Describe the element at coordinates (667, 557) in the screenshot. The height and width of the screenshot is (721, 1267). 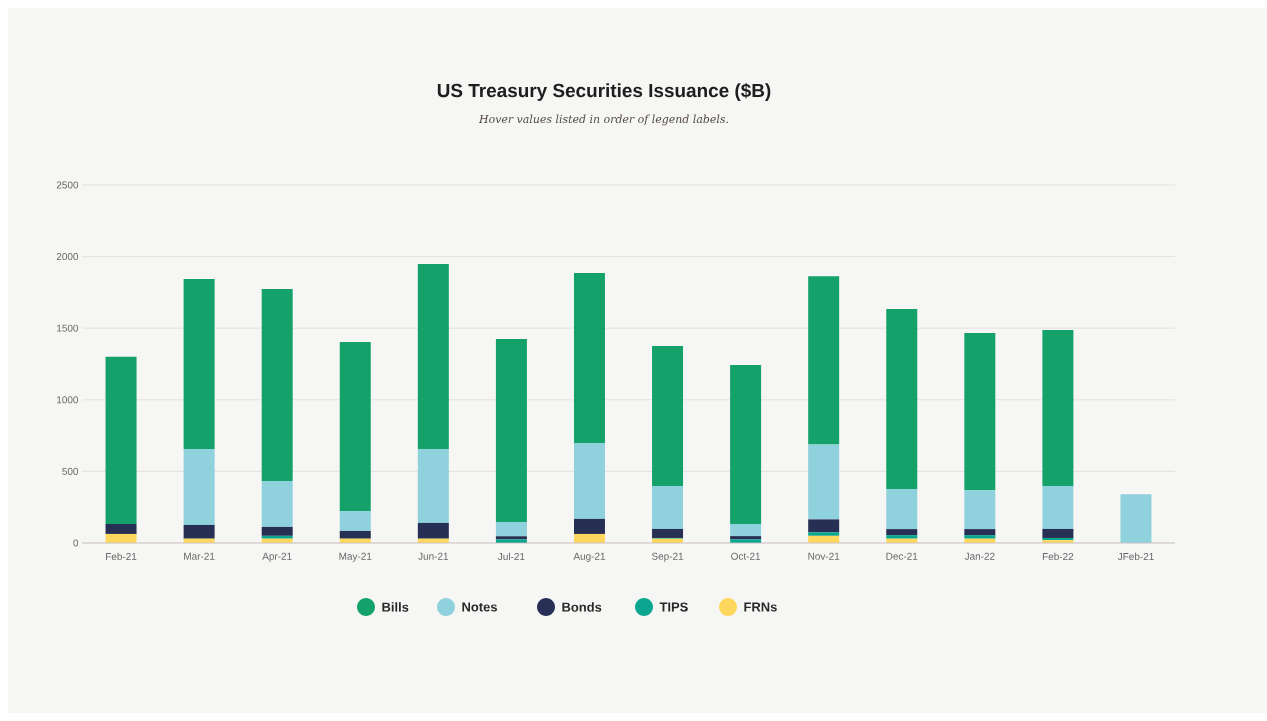
I see `x-tick-label: Sep-21` at that location.